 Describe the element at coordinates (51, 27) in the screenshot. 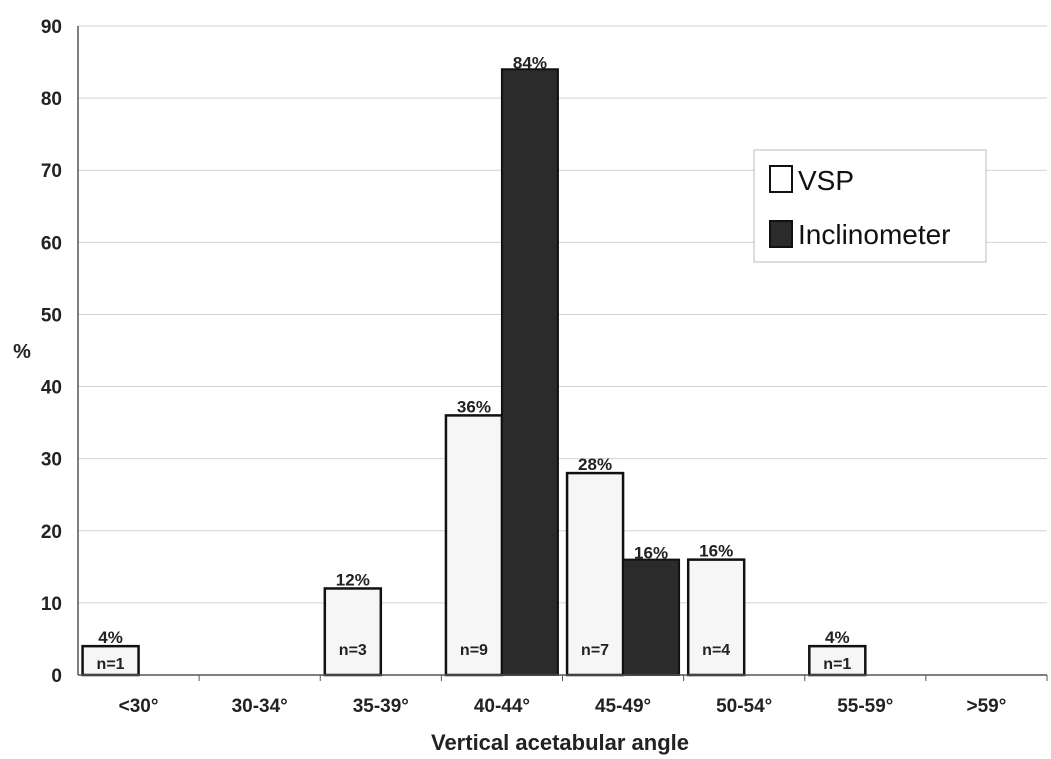

I see `y-tick-label: 90` at that location.